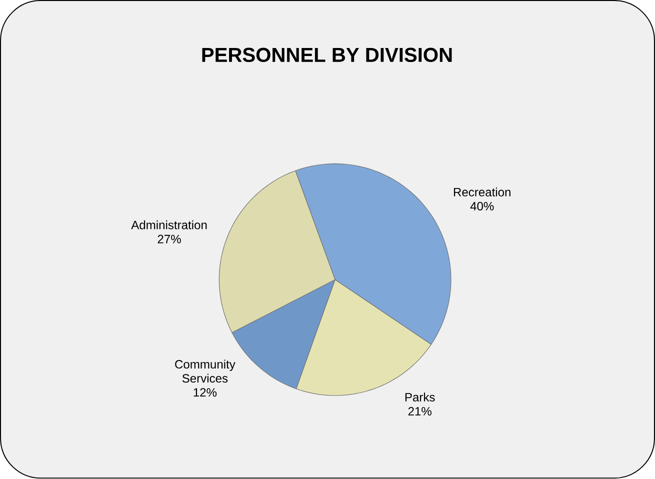 Image resolution: width=655 pixels, height=479 pixels. I want to click on slice-label: Community Services, so click(205, 371).